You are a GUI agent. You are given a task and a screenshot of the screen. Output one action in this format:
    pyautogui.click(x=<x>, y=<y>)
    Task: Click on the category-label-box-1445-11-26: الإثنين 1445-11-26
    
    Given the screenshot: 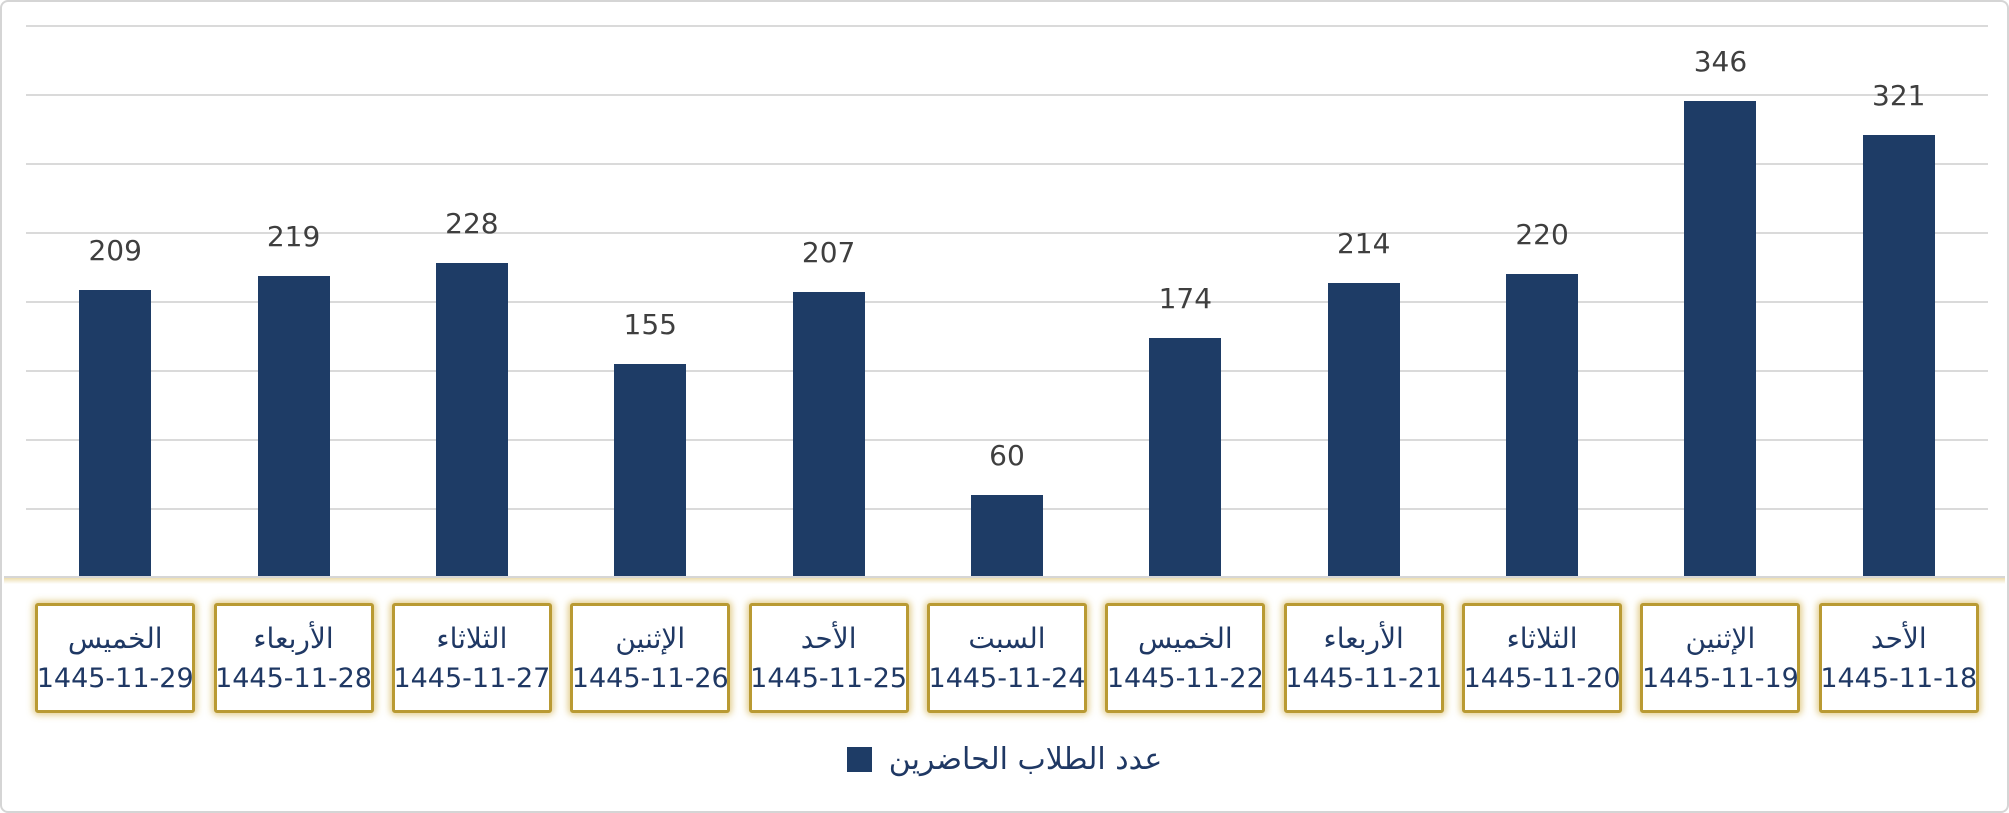 What is the action you would take?
    pyautogui.click(x=650, y=658)
    